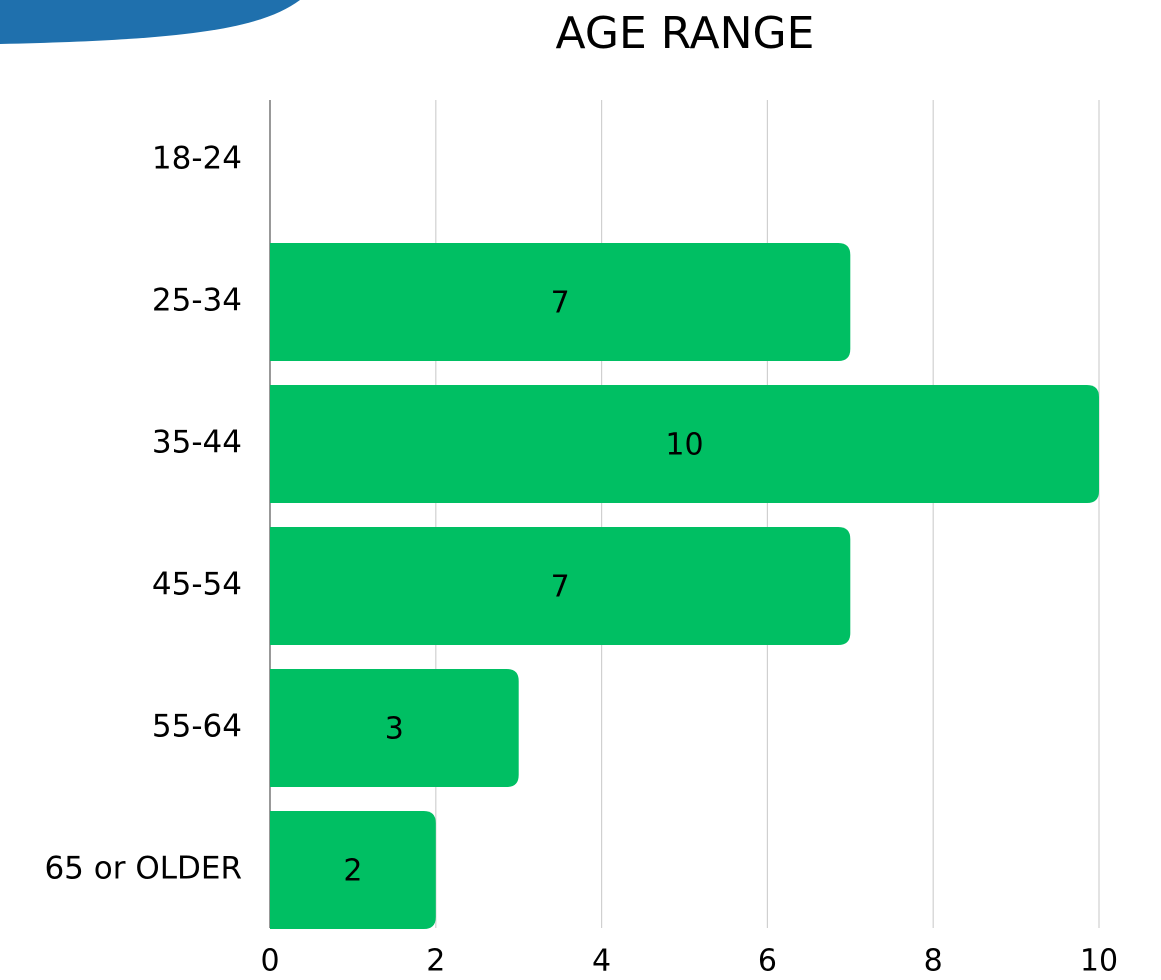 The width and height of the screenshot is (1161, 980). Describe the element at coordinates (767, 961) in the screenshot. I see `x-tick-label: 6` at that location.